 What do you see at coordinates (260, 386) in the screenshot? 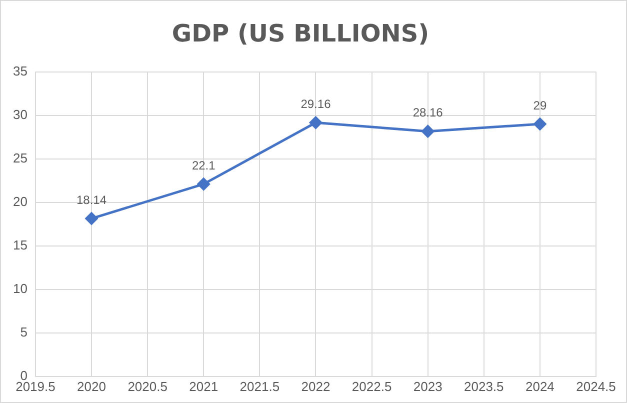
I see `x-tick-label: 2021.5` at bounding box center [260, 386].